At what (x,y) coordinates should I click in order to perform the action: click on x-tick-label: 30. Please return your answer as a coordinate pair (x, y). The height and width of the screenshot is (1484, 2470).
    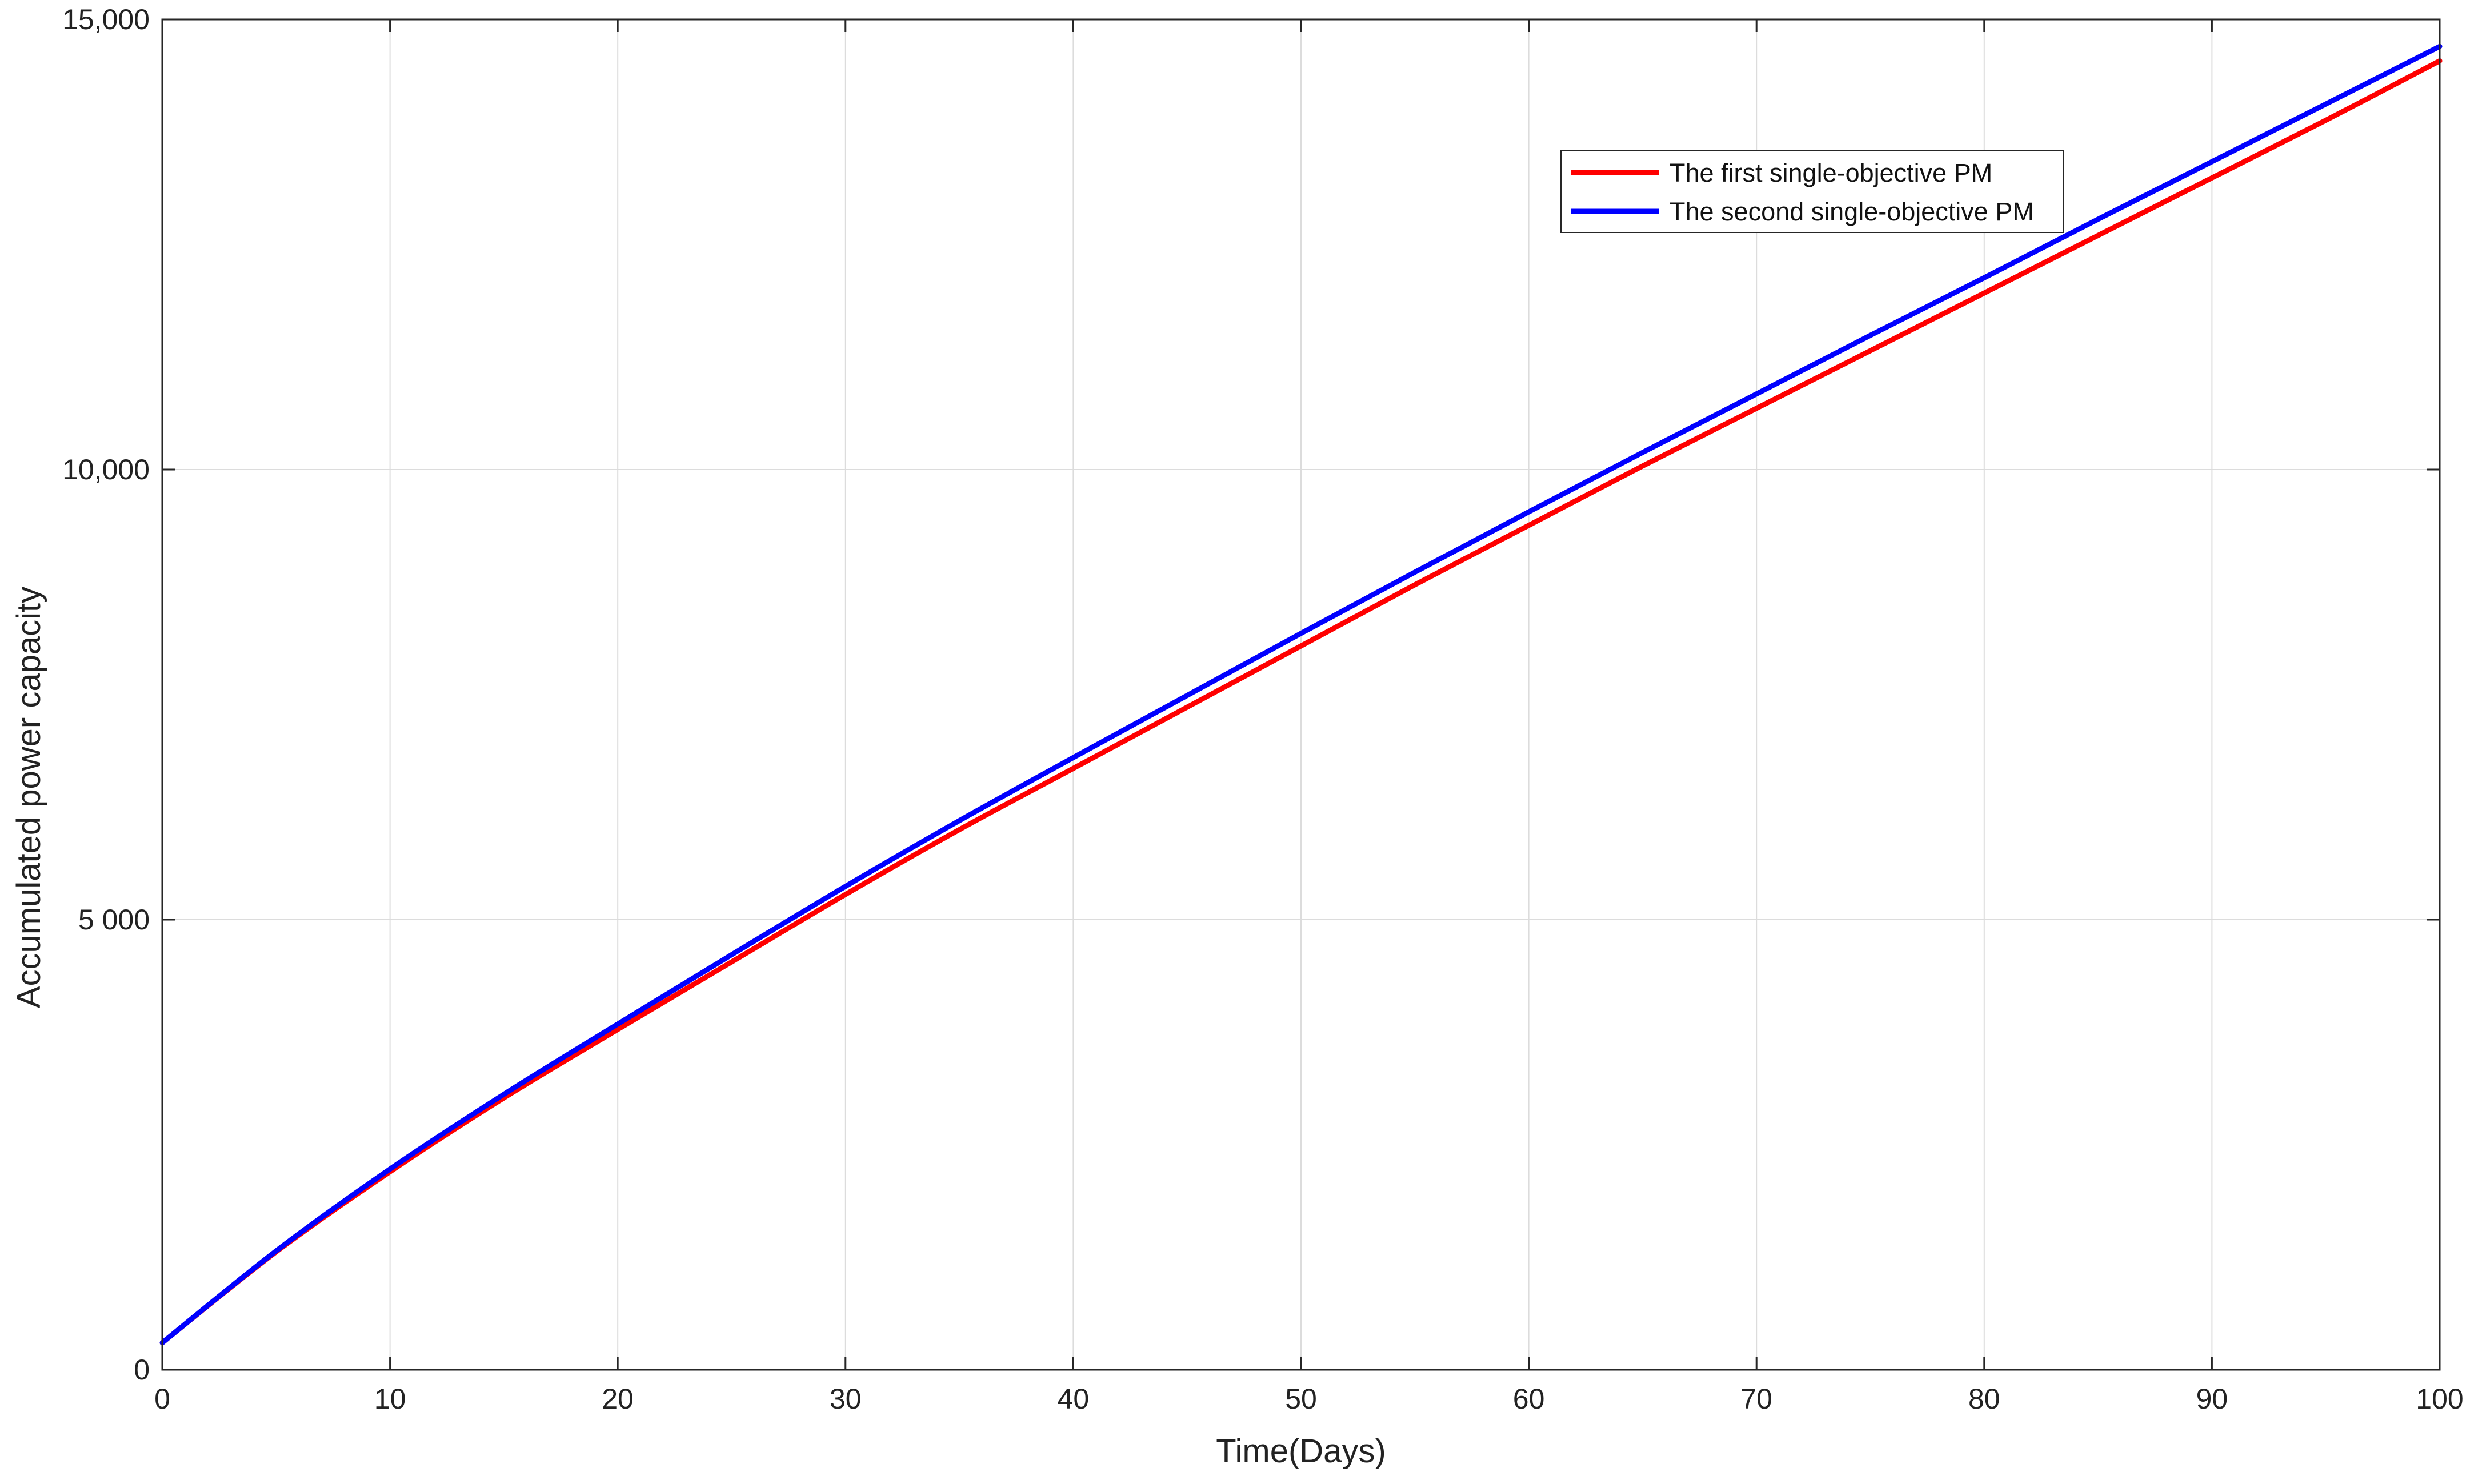
    Looking at the image, I should click on (846, 1399).